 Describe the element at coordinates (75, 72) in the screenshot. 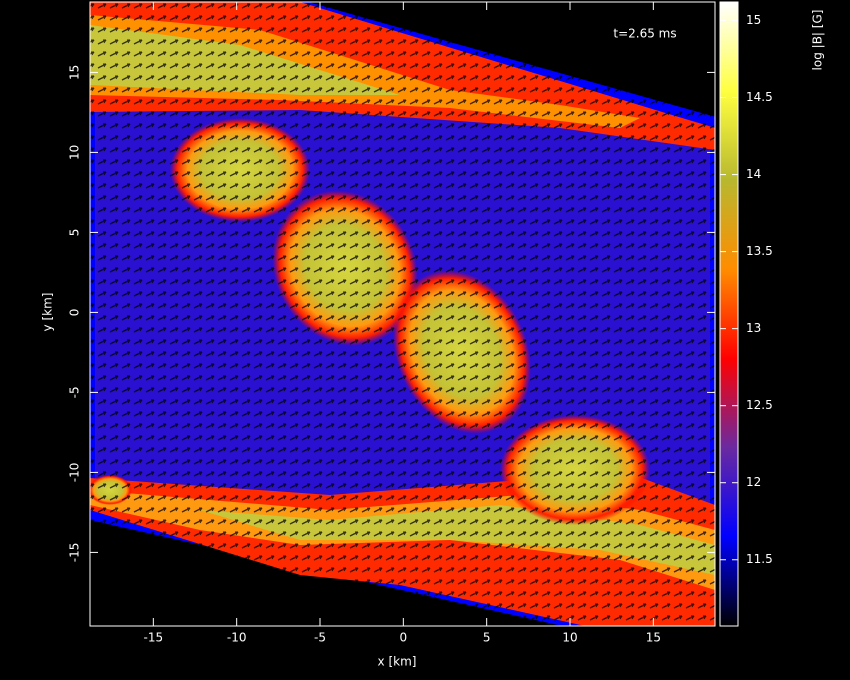

I see `y-tick-label: 15` at that location.